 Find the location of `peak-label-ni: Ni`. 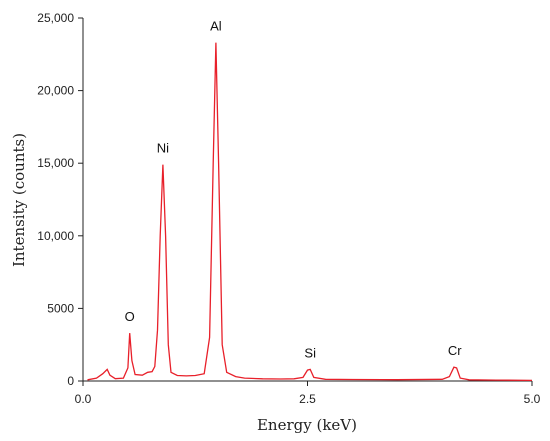

peak-label-ni: Ni is located at coordinates (163, 148).